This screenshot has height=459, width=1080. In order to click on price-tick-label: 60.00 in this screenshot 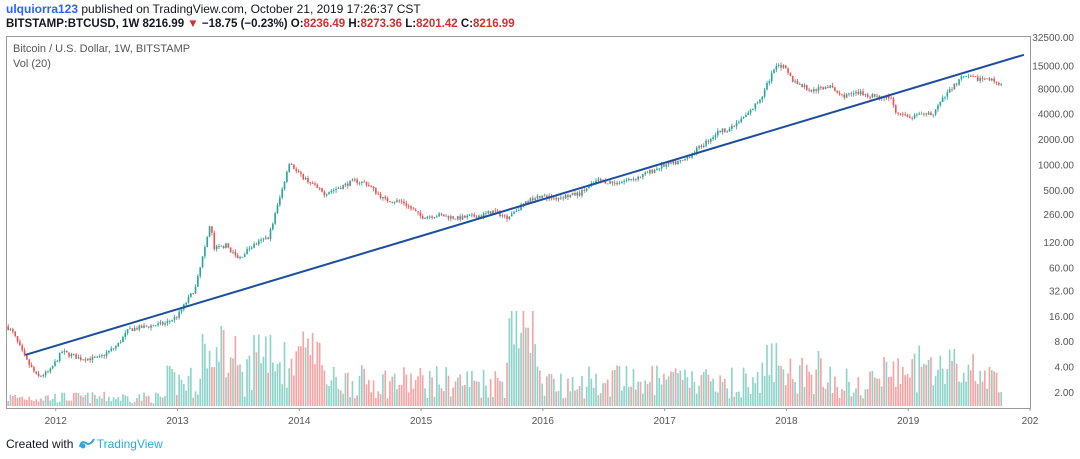, I will do `click(1061, 268)`.